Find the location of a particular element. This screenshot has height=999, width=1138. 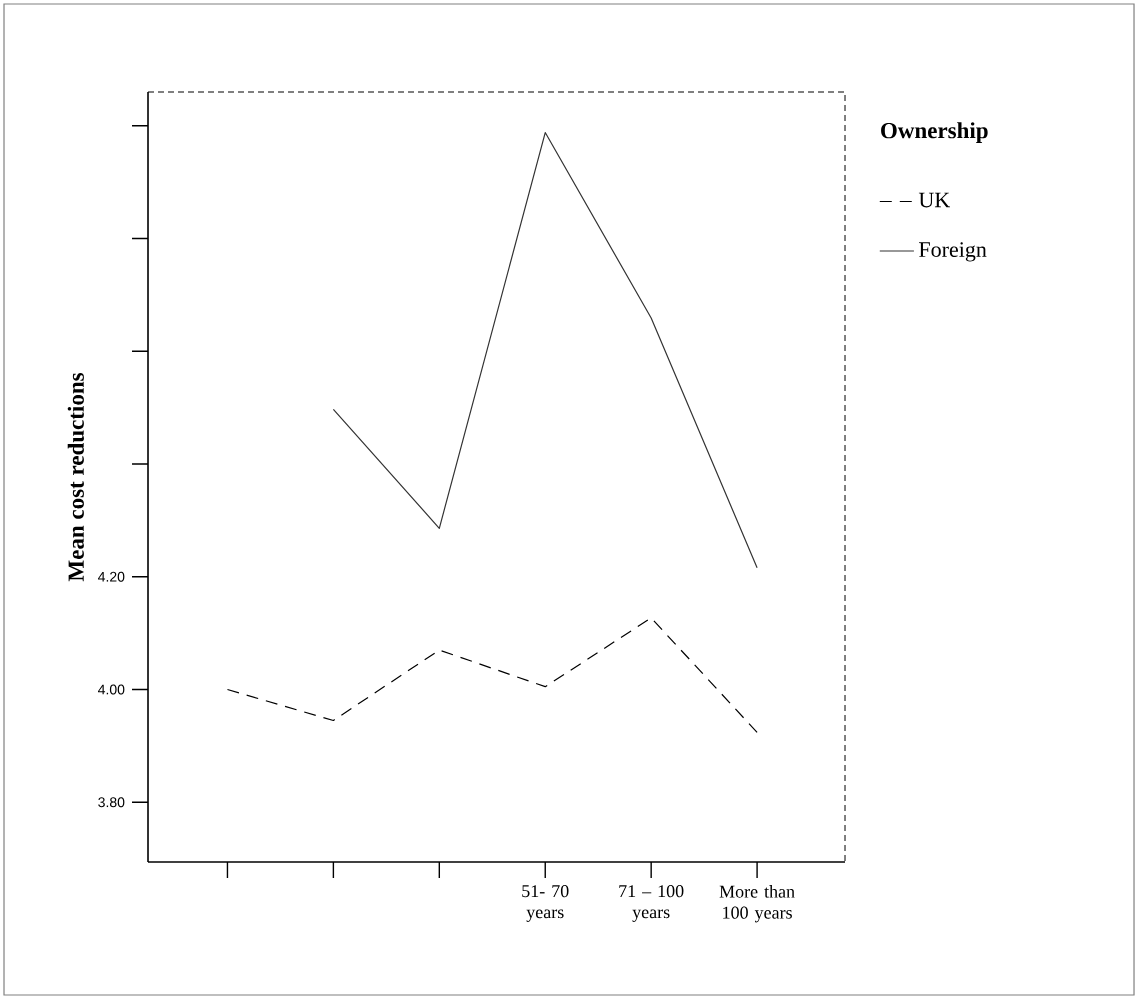

y-tick-label: 3.80 is located at coordinates (111, 802).